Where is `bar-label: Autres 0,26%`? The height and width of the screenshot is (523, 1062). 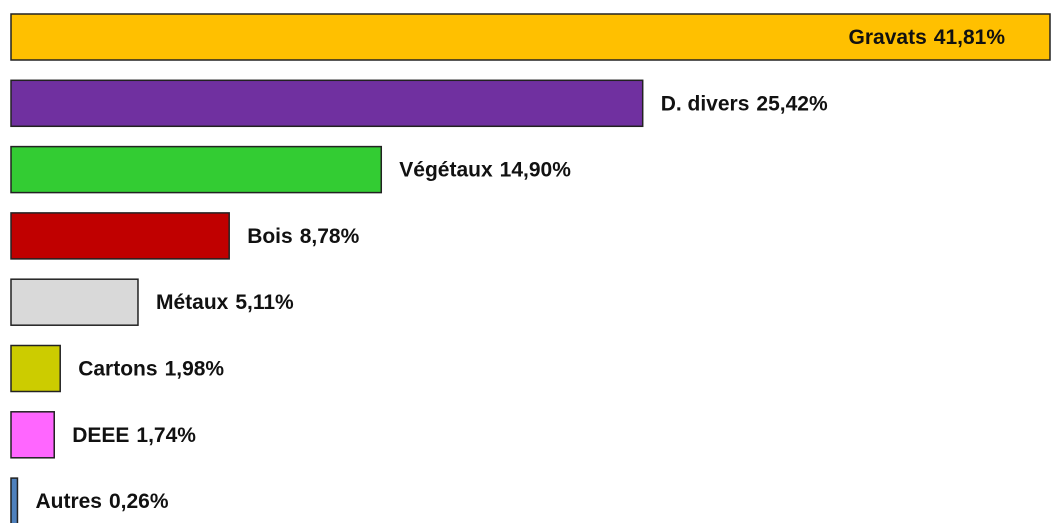
bar-label: Autres 0,26% is located at coordinates (101, 501).